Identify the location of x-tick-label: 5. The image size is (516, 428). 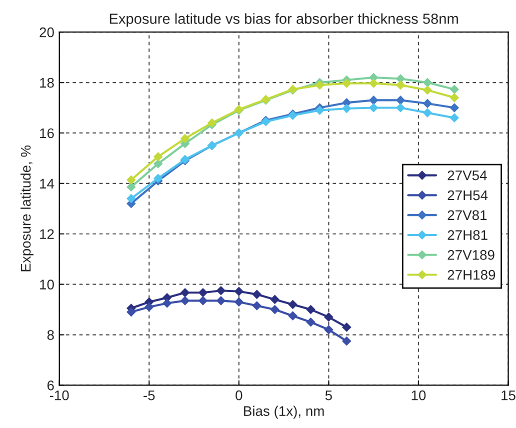
(328, 395).